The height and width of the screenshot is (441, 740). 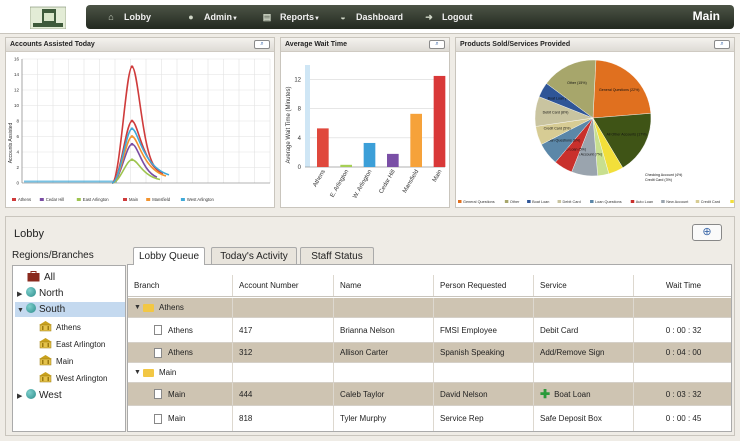 I want to click on group-row-main: ▼ Main, so click(x=429, y=373).